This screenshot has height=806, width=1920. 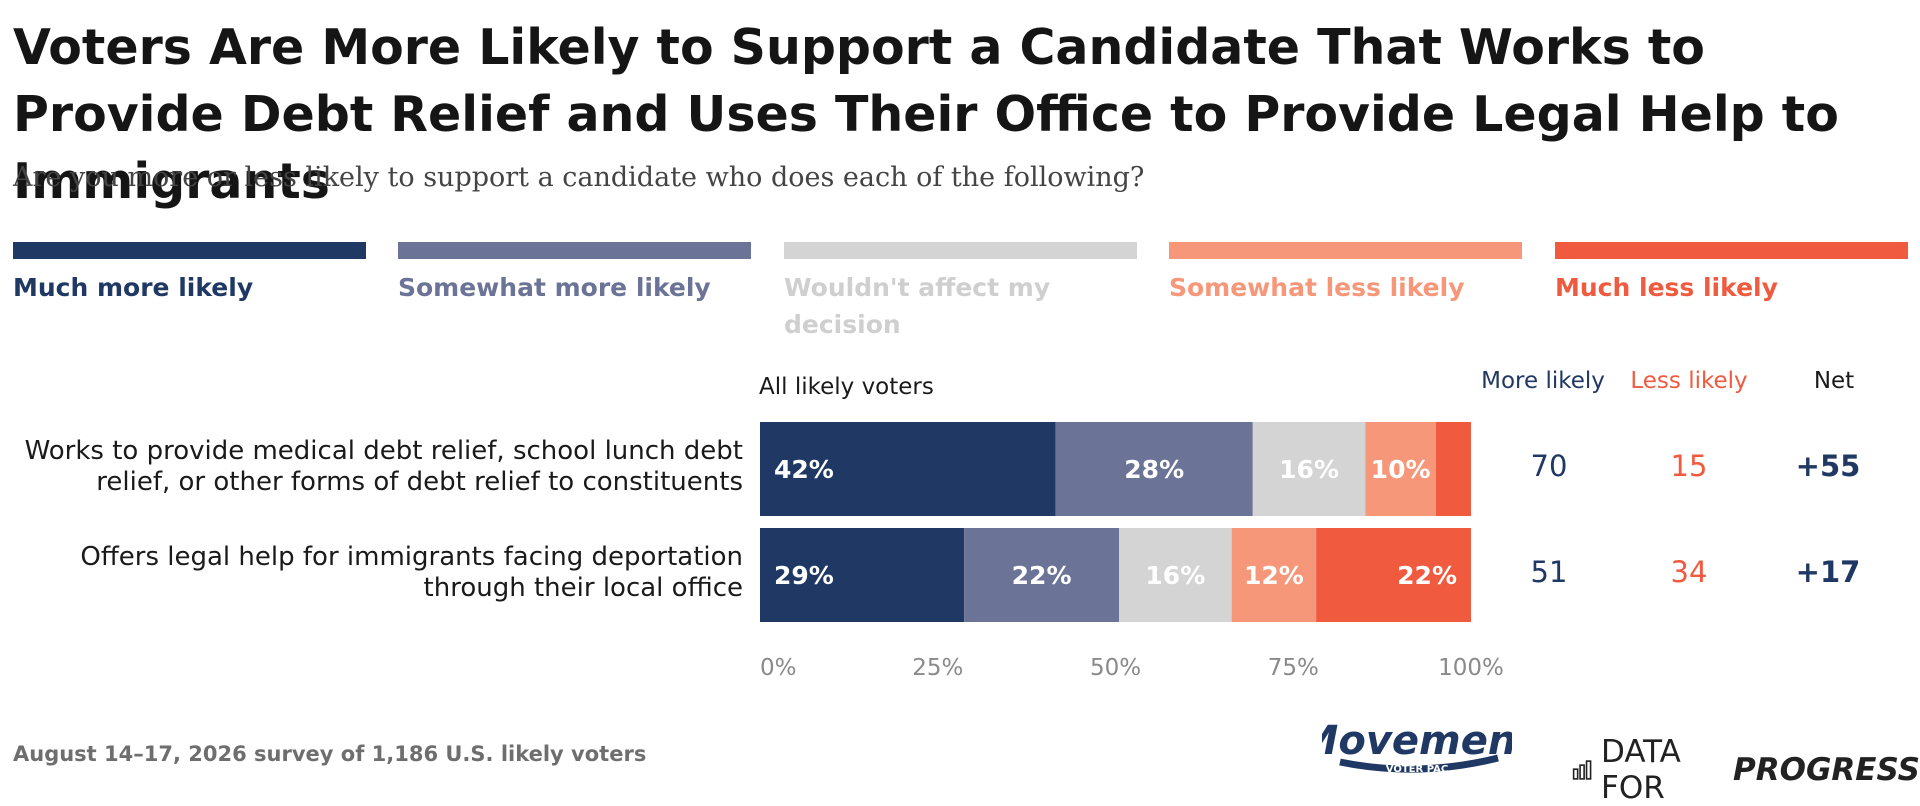 What do you see at coordinates (937, 668) in the screenshot?
I see `x-tick-label: 25%` at bounding box center [937, 668].